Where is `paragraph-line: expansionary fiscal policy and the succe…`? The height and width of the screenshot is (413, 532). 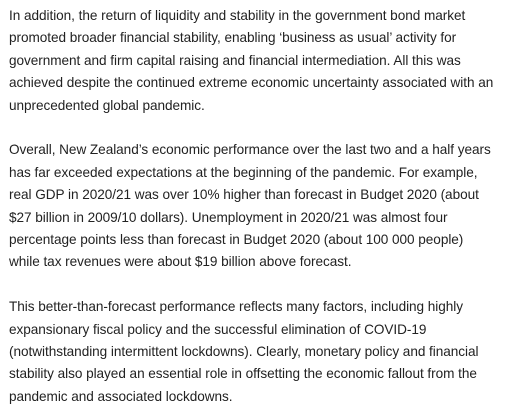
paragraph-line: expansionary fiscal policy and the succe… is located at coordinates (218, 329).